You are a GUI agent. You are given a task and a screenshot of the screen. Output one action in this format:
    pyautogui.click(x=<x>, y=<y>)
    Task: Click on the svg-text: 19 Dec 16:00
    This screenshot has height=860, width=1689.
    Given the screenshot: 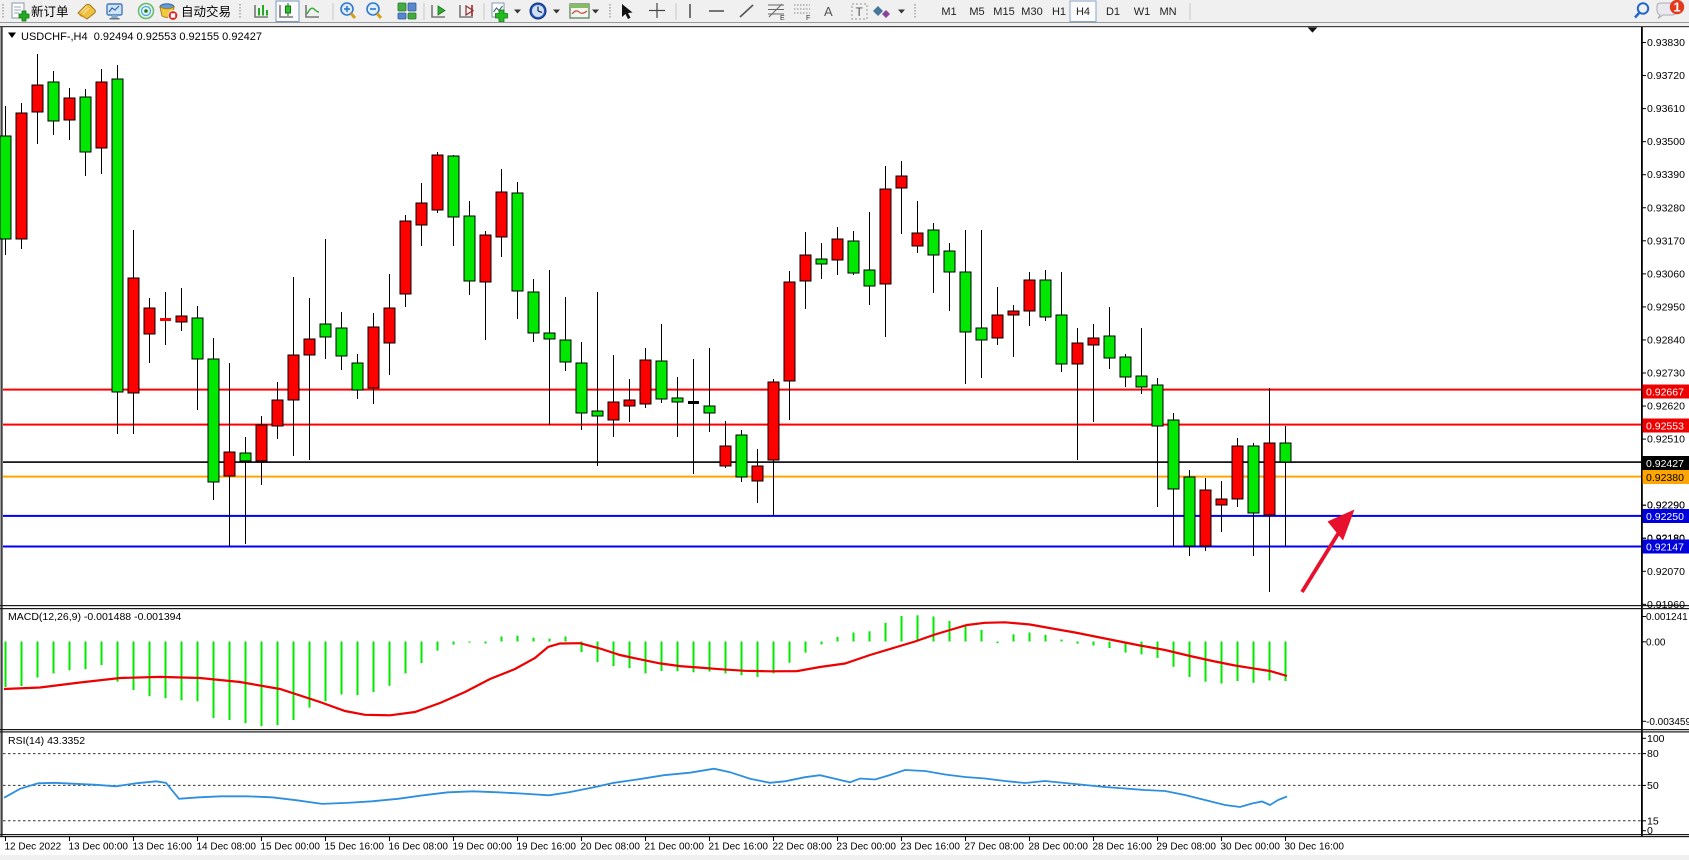 What is the action you would take?
    pyautogui.click(x=547, y=847)
    